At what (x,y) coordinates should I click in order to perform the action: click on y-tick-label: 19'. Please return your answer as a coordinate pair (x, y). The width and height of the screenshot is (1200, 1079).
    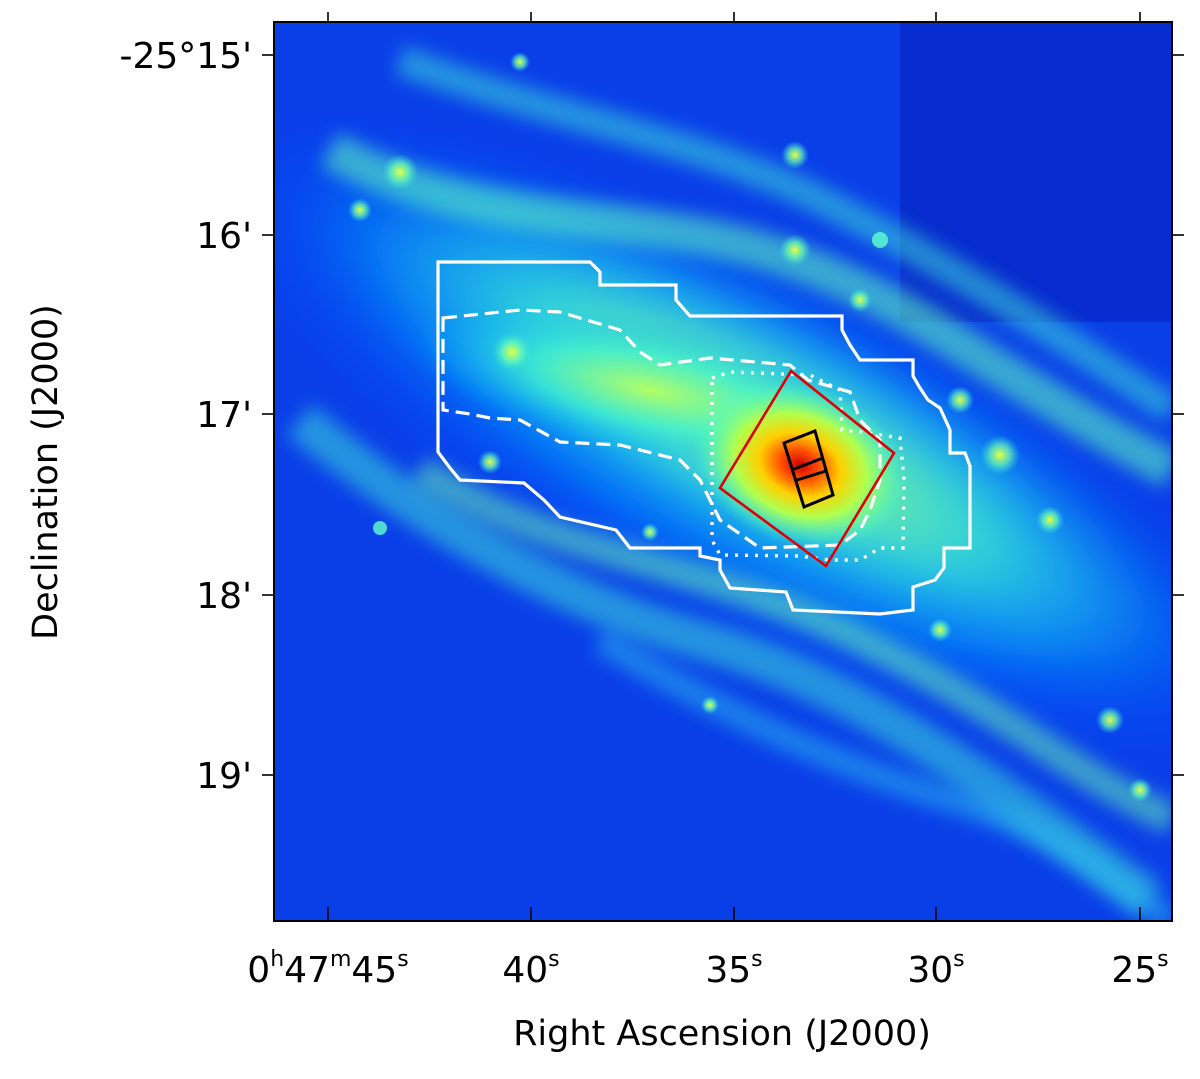
    Looking at the image, I should click on (224, 776).